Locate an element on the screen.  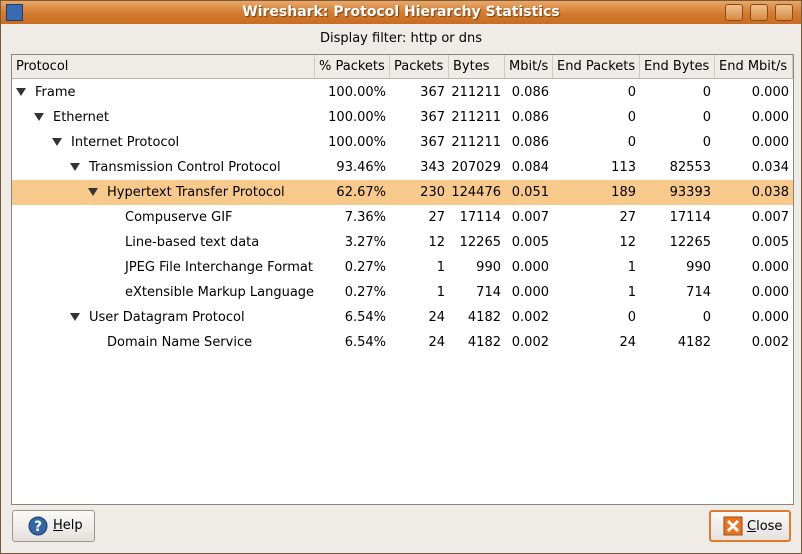
cell-value: 0.005 is located at coordinates (530, 242).